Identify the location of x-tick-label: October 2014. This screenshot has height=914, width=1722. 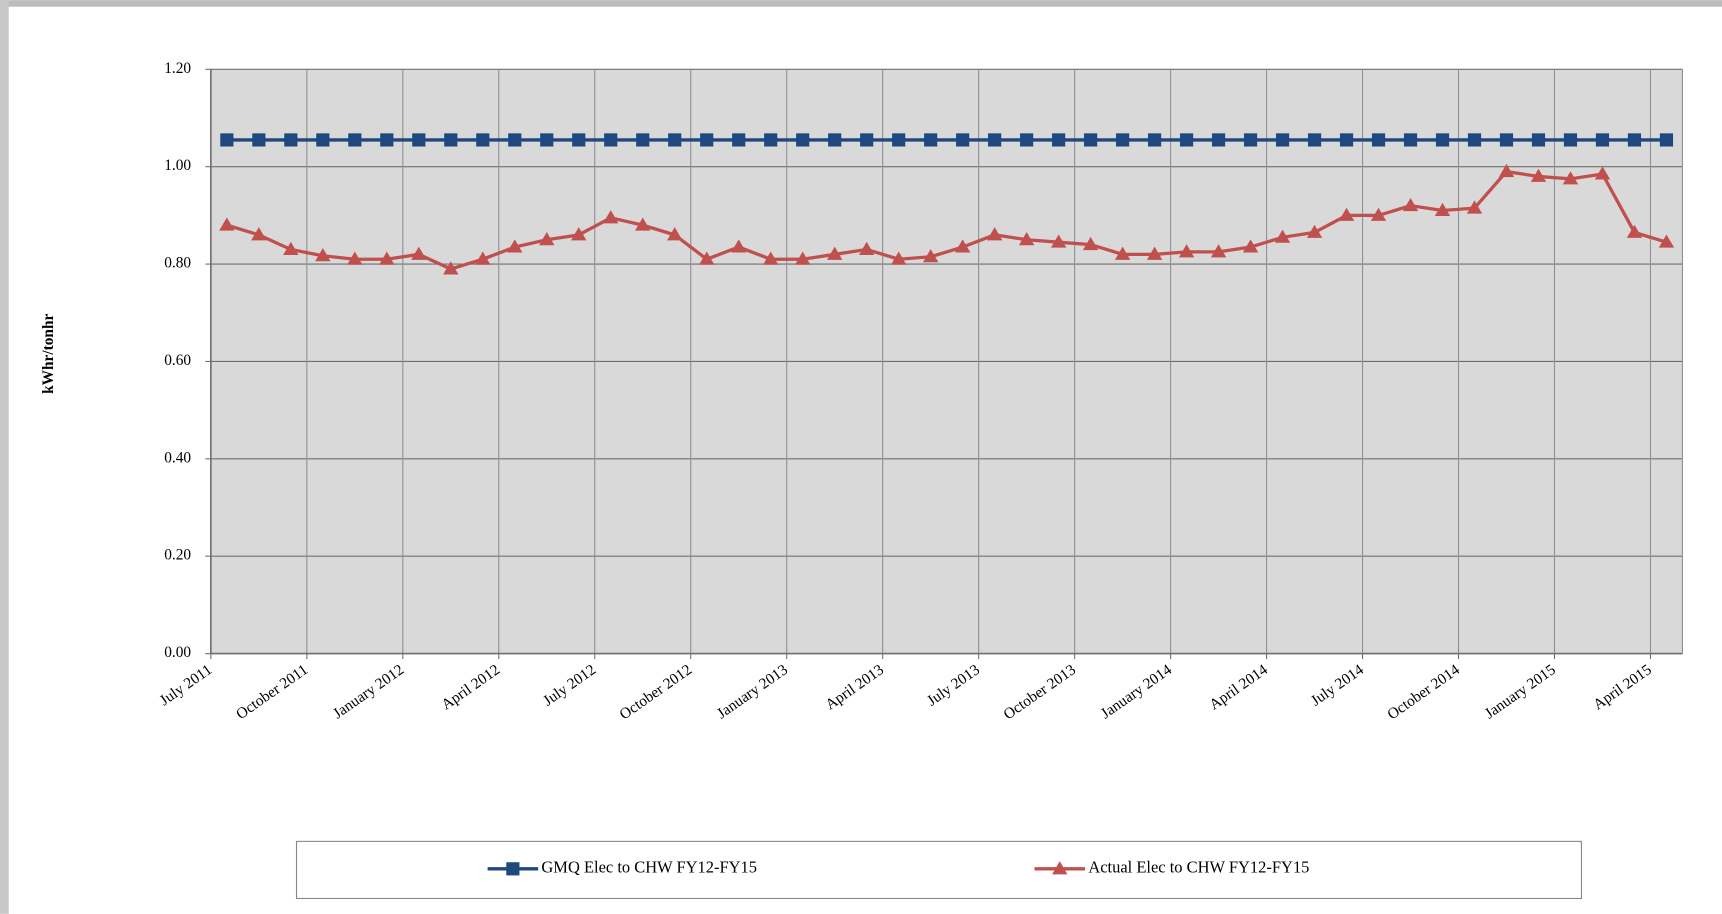
(1423, 692).